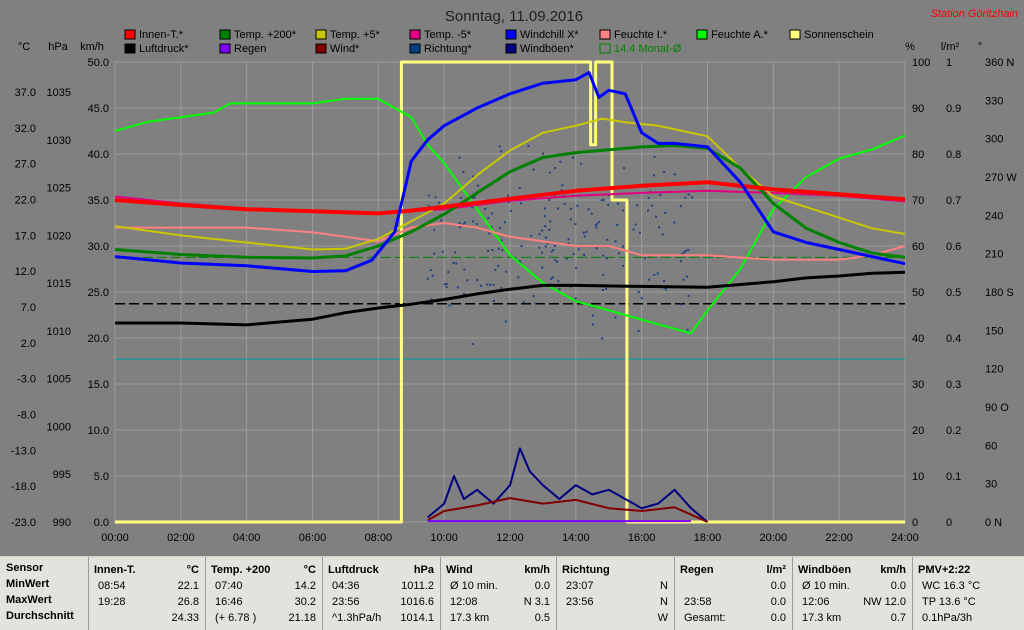 This screenshot has width=1024, height=630. What do you see at coordinates (953, 201) in the screenshot?
I see `y-tick-rain: 0.7` at bounding box center [953, 201].